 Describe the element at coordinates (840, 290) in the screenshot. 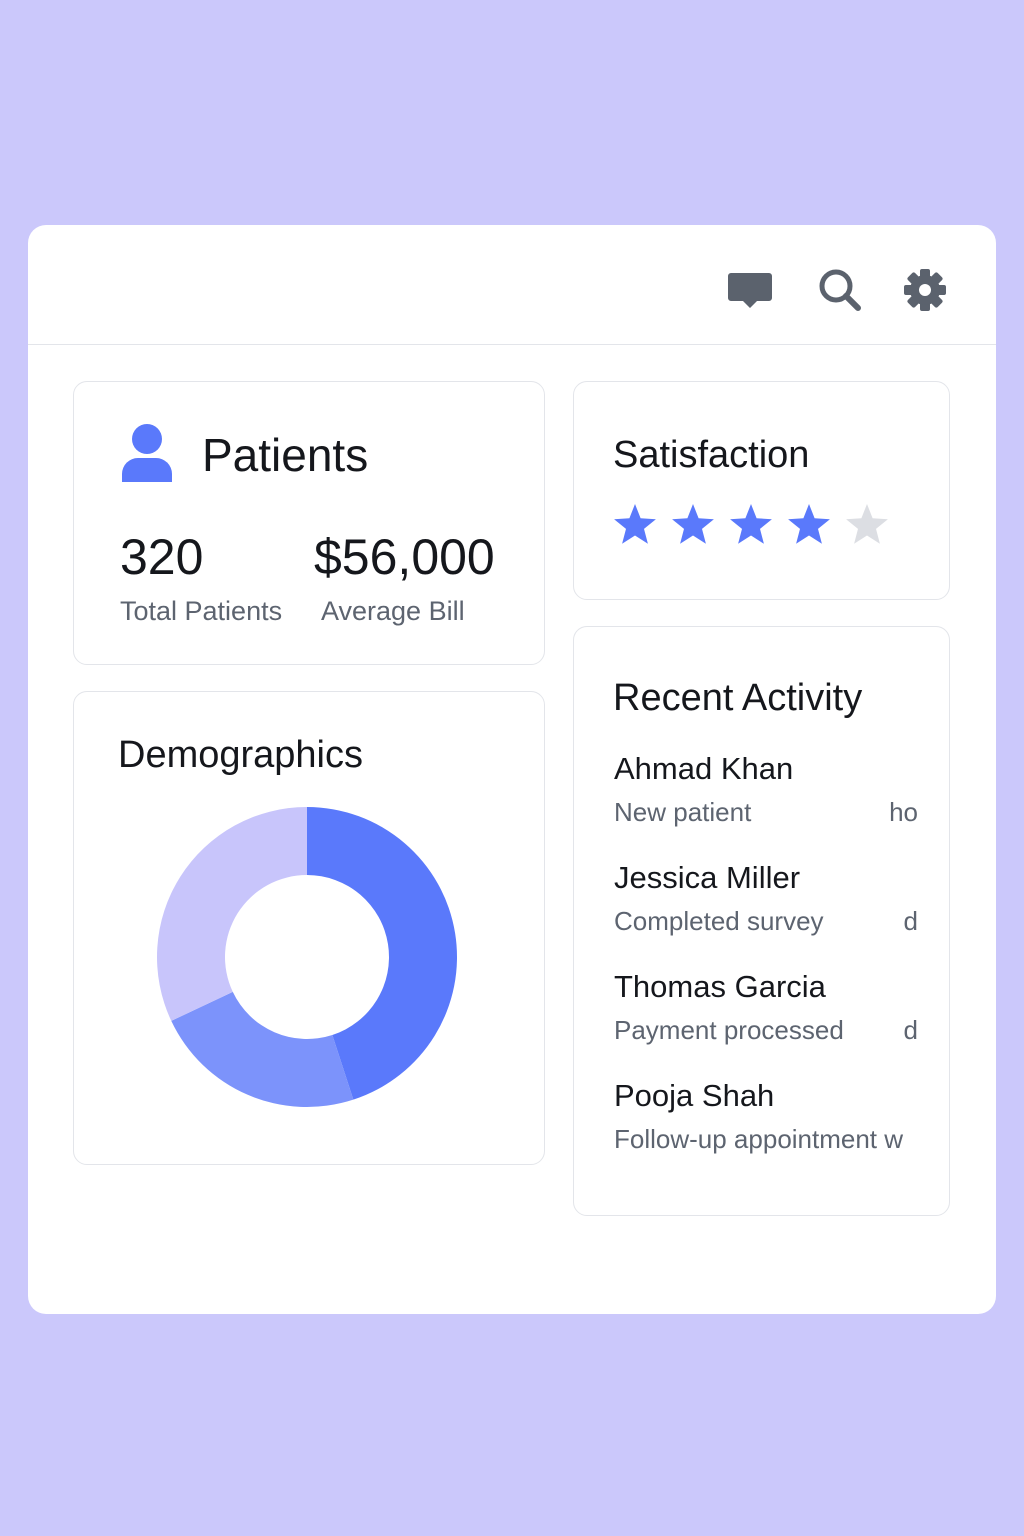

I see `search-icon` at that location.